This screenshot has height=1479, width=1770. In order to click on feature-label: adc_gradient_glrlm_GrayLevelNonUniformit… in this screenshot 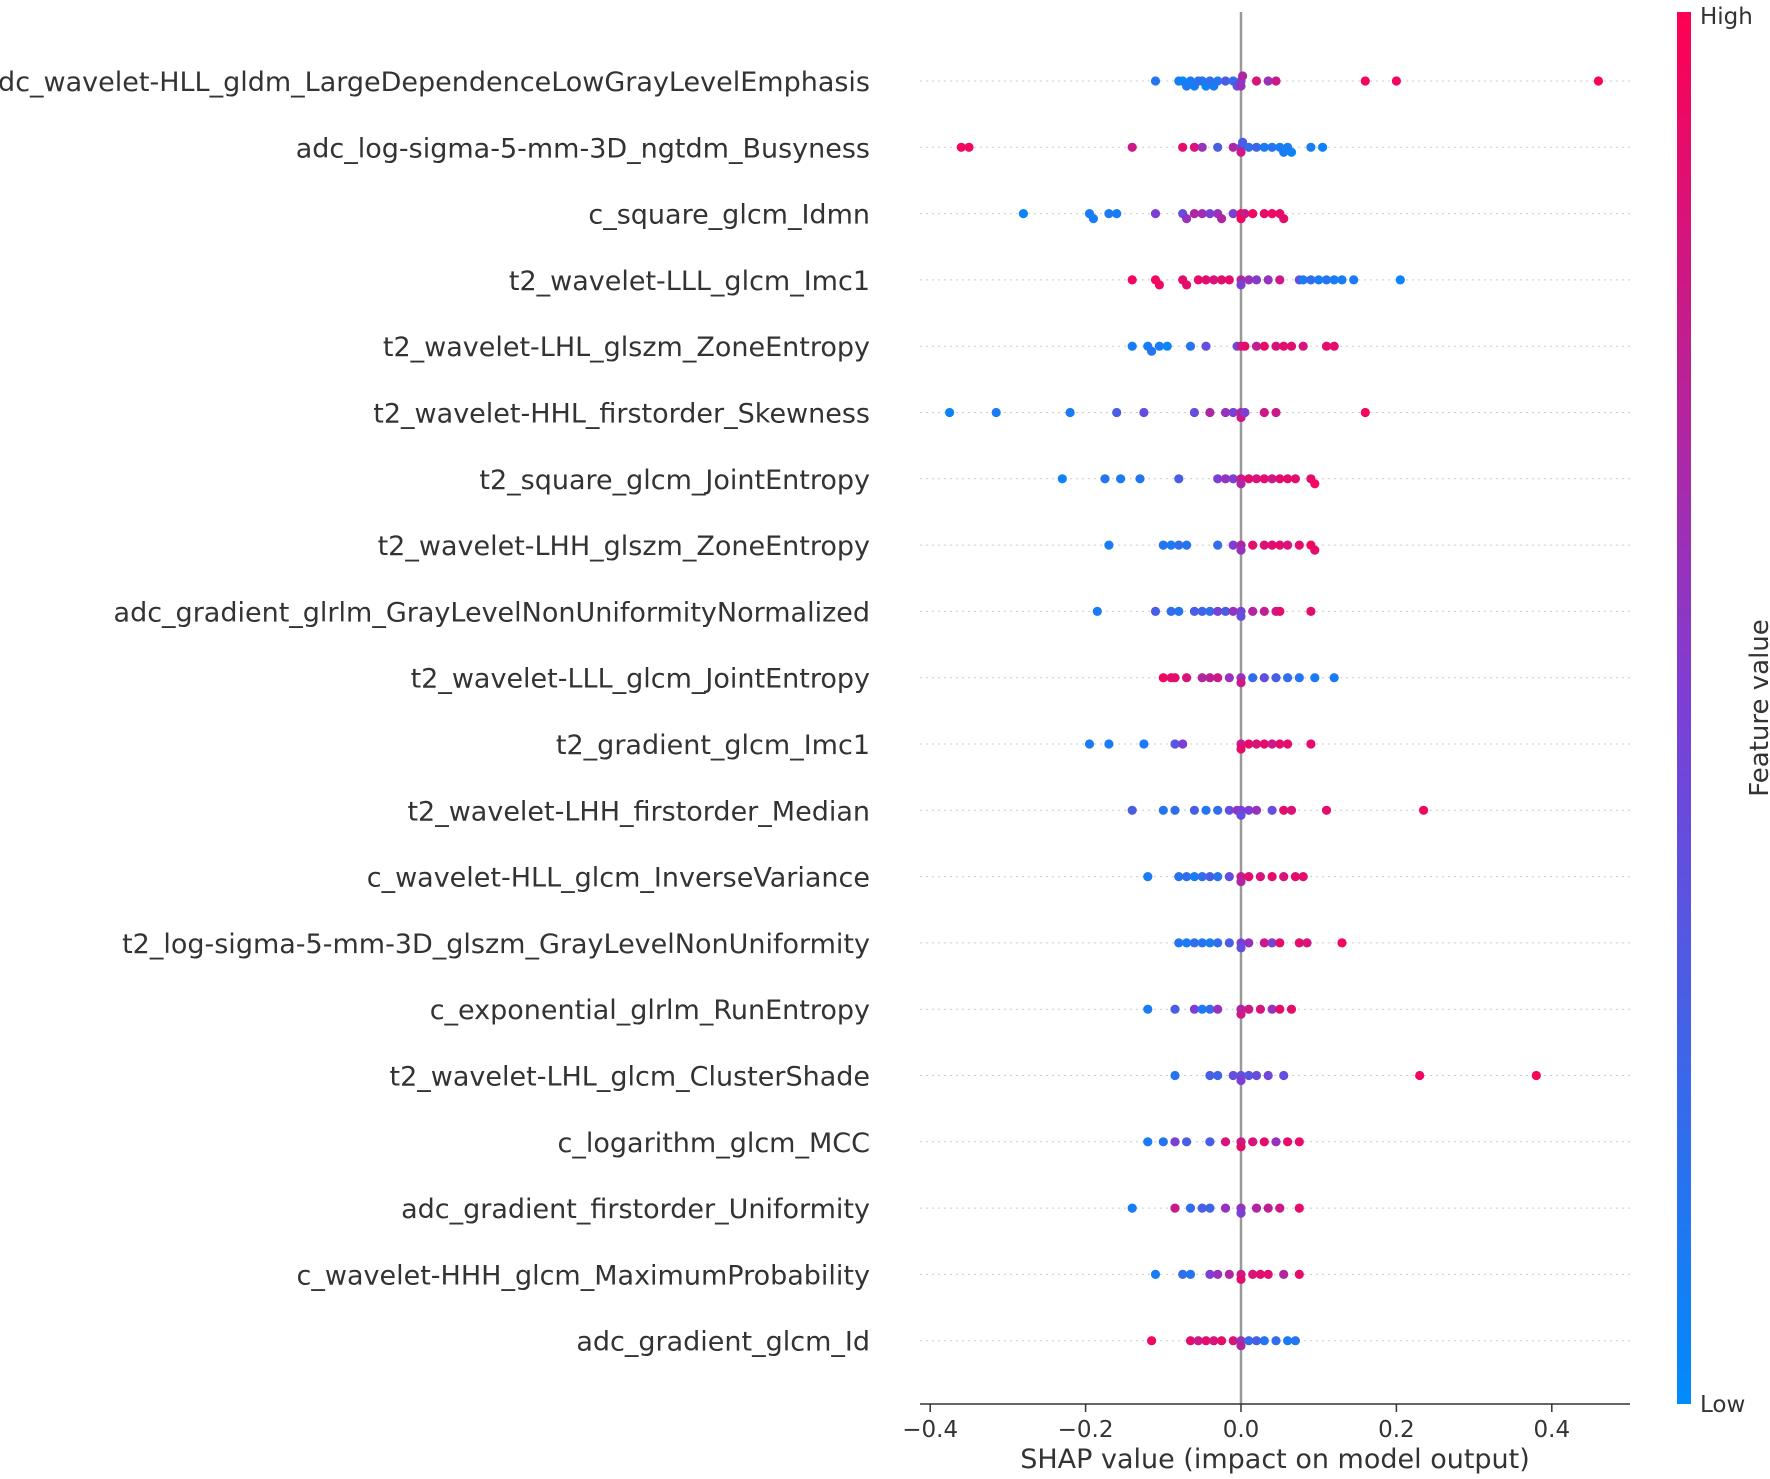, I will do `click(492, 612)`.